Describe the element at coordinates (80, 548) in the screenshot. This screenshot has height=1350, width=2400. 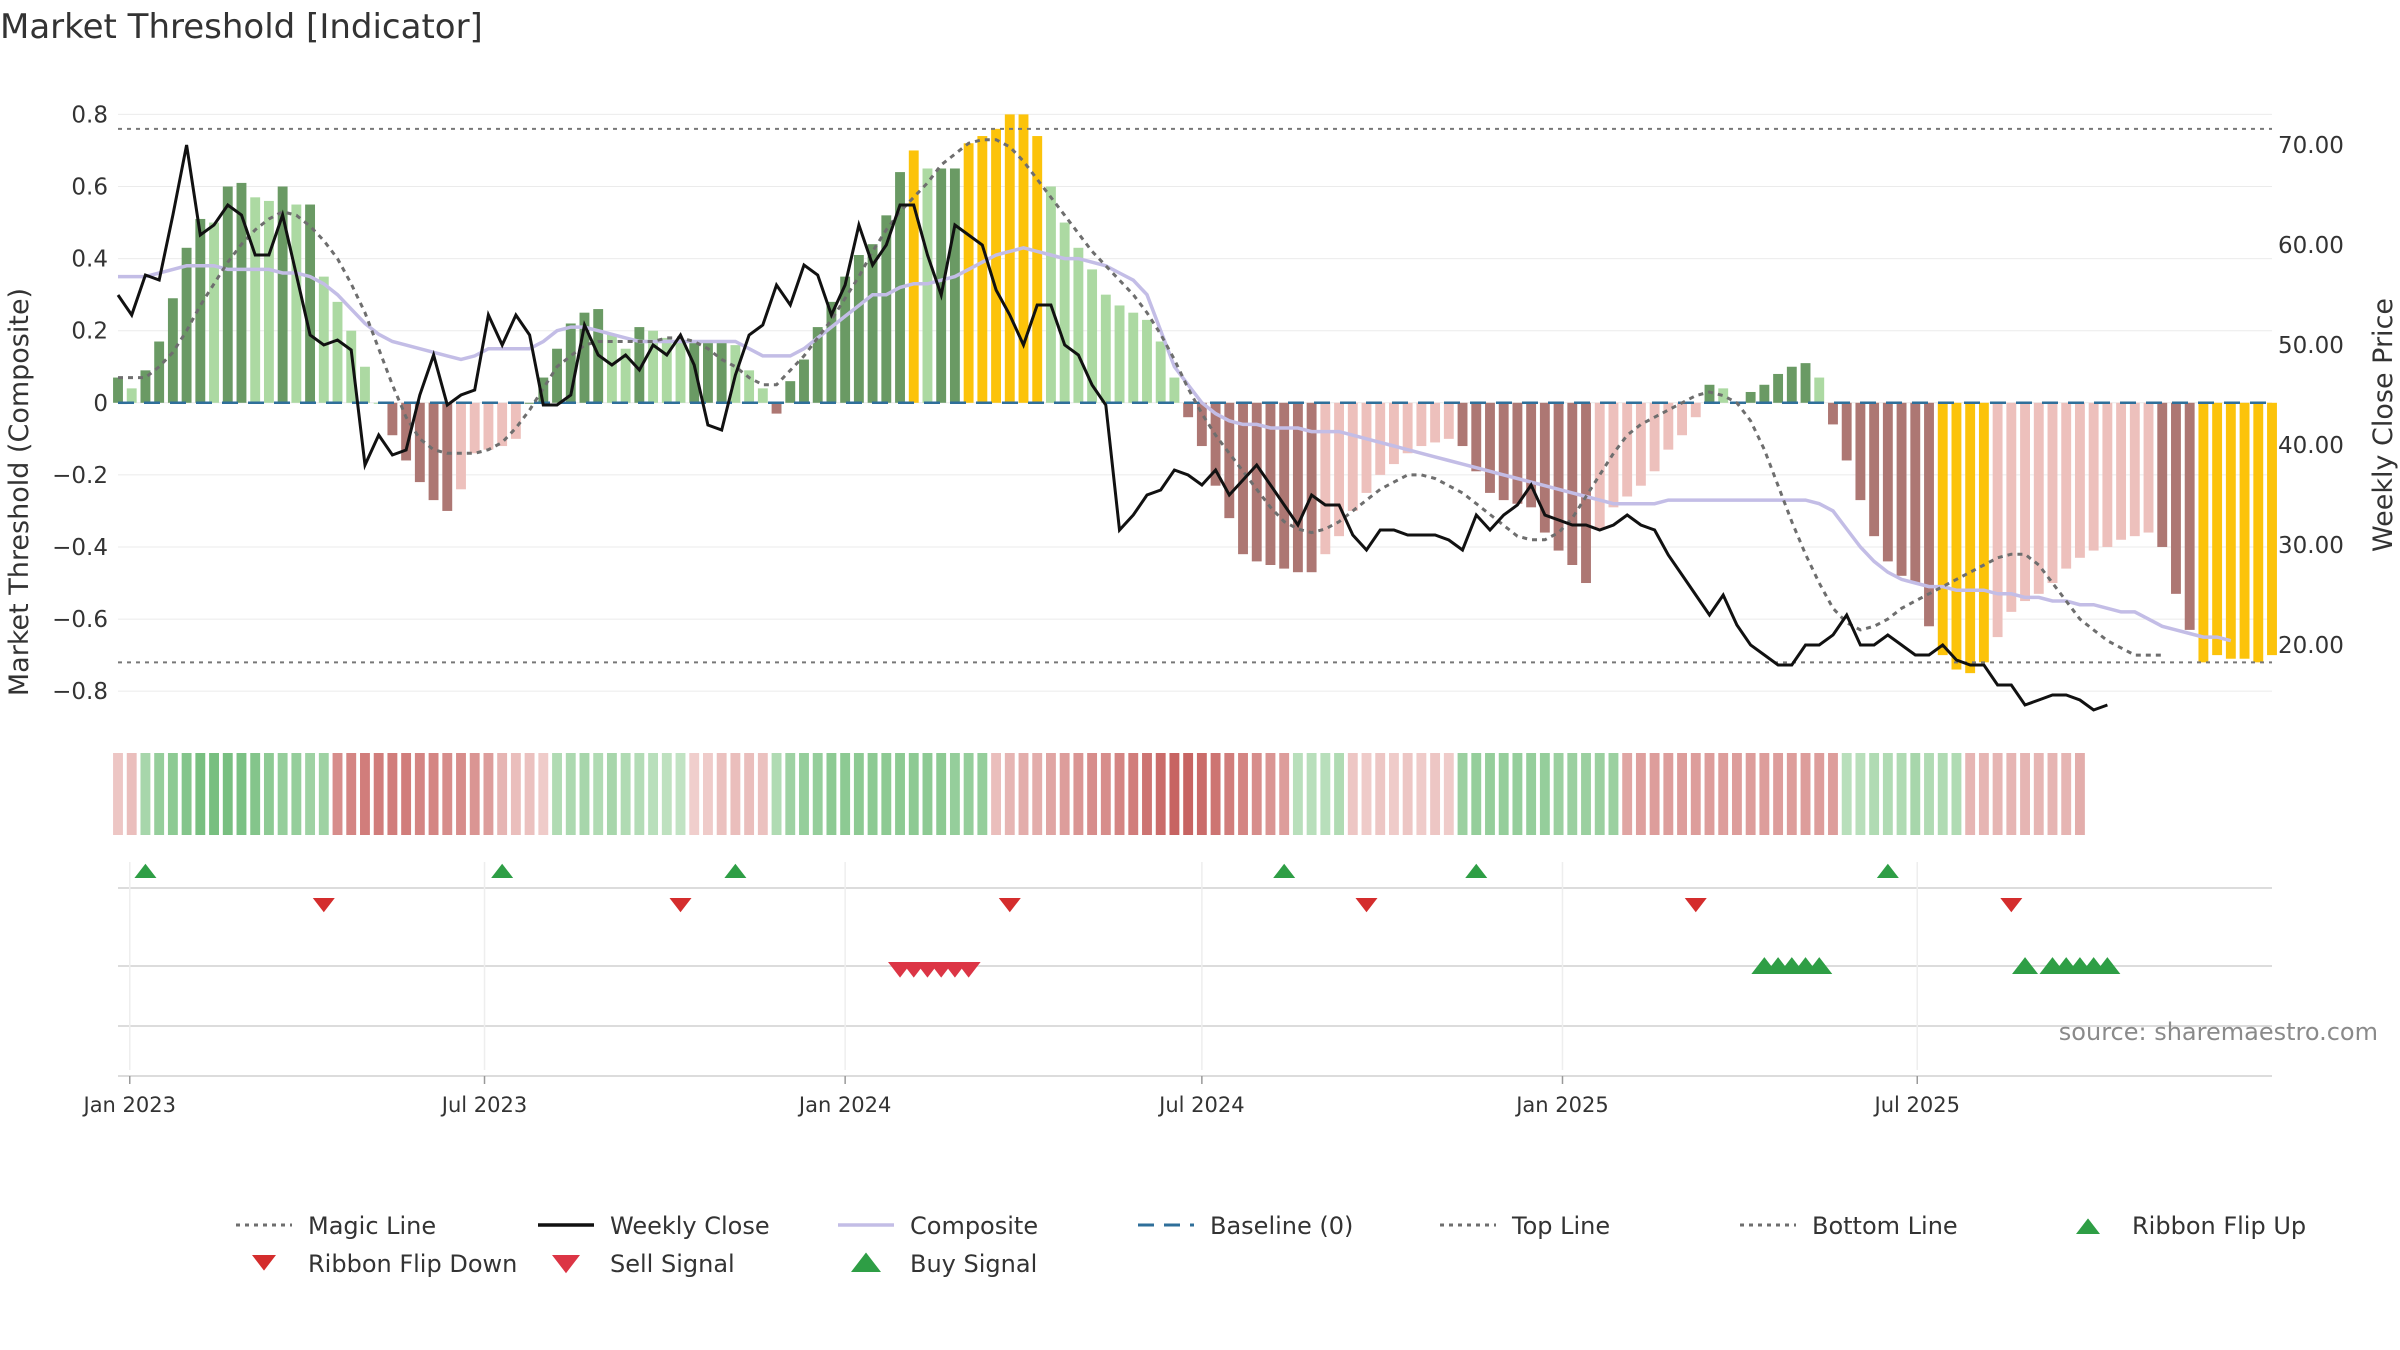
I see `left-y-tick-label: −0.4` at that location.